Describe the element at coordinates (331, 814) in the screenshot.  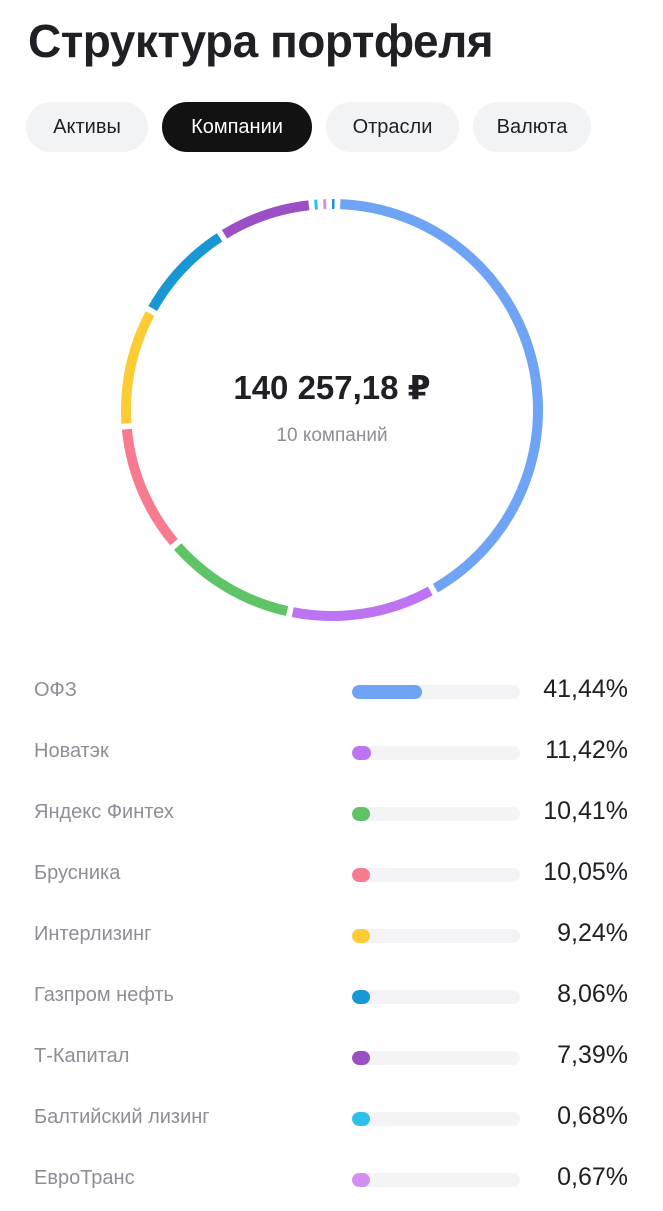
I see `list-item: Яндекс Финтех 10,41%` at that location.